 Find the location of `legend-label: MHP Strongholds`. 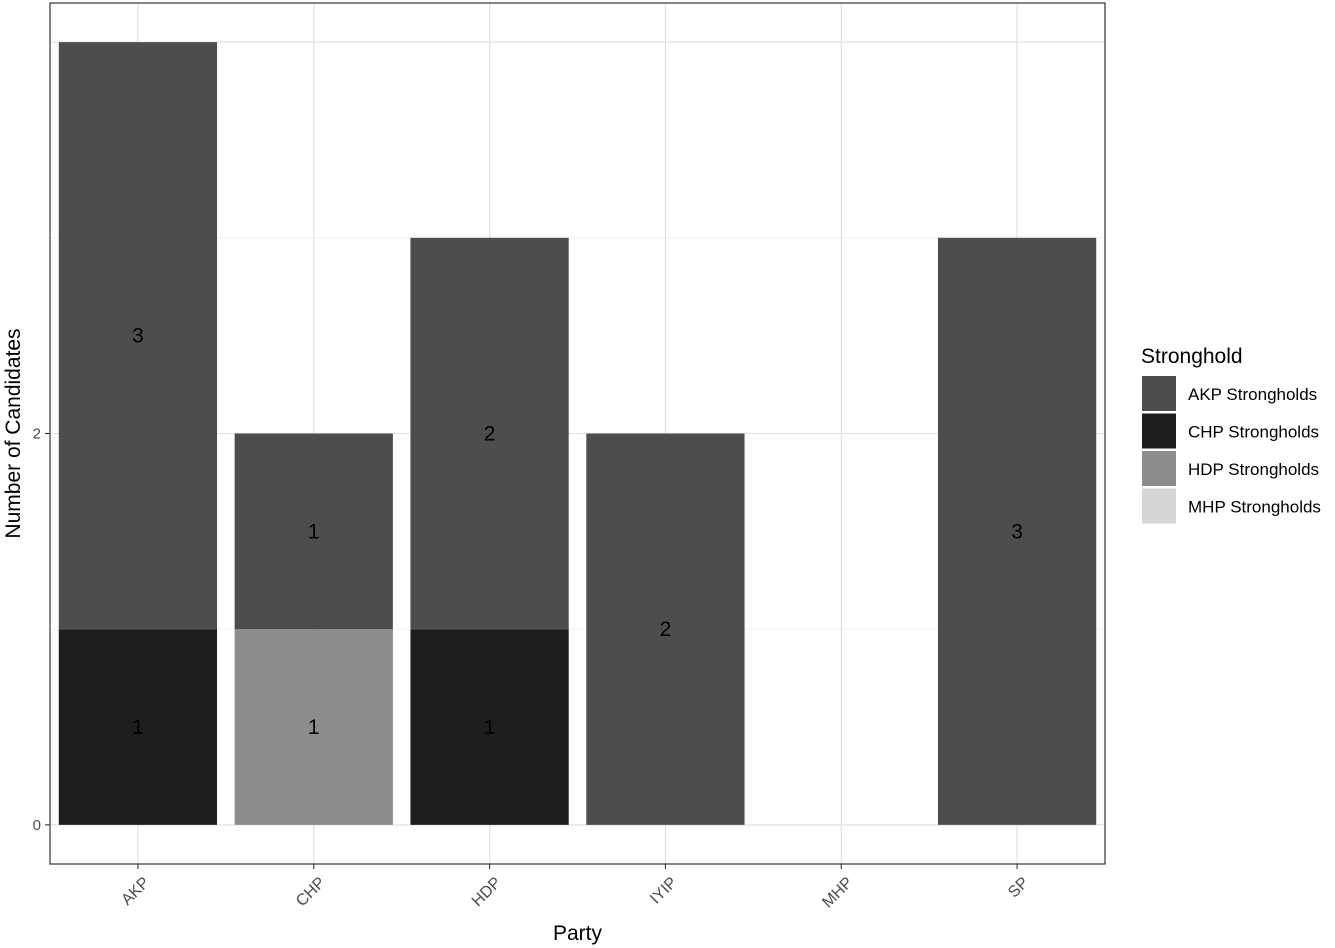

legend-label: MHP Strongholds is located at coordinates (1254, 507).